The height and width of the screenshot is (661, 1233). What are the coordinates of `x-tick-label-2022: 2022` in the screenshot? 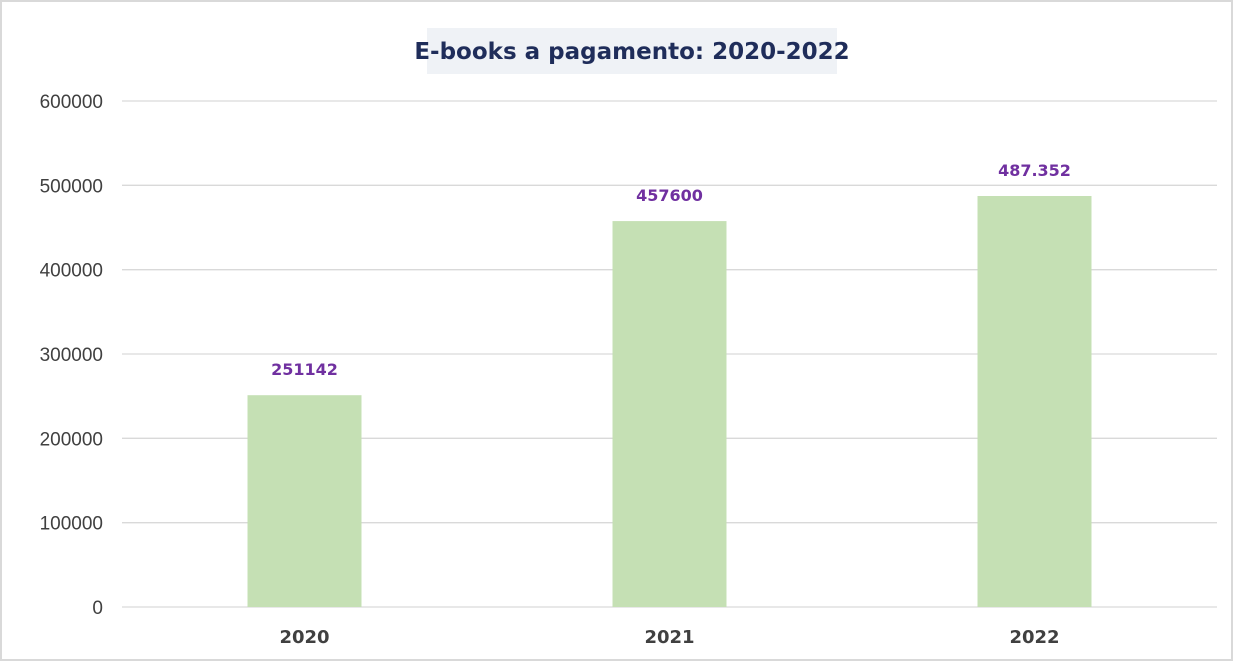 It's located at (1034, 637).